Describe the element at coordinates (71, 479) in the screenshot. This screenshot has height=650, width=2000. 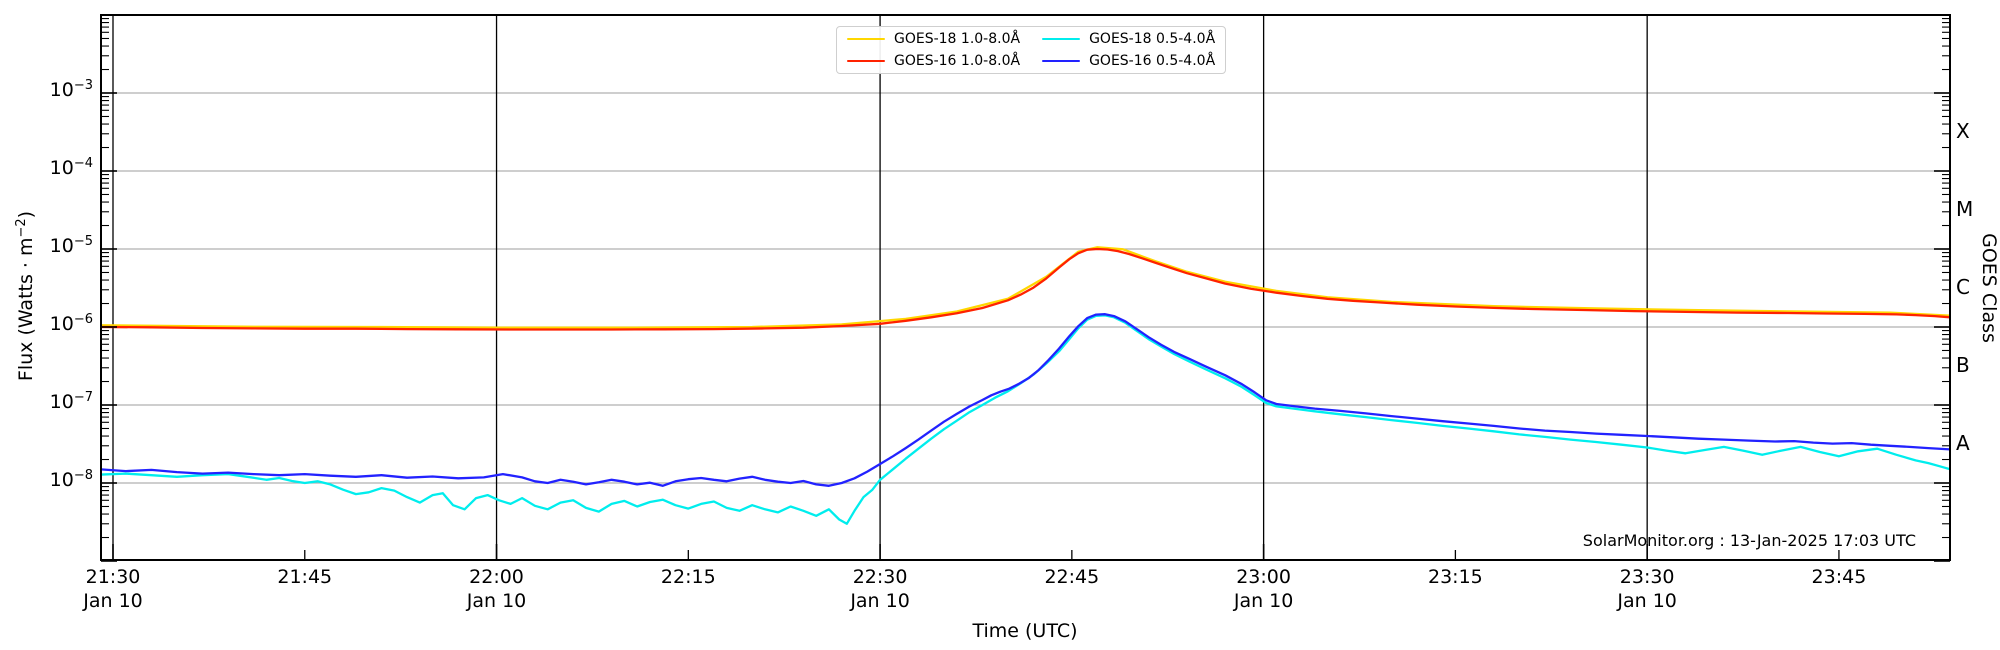
I see `y-tick-label: 10⁻⁸` at that location.